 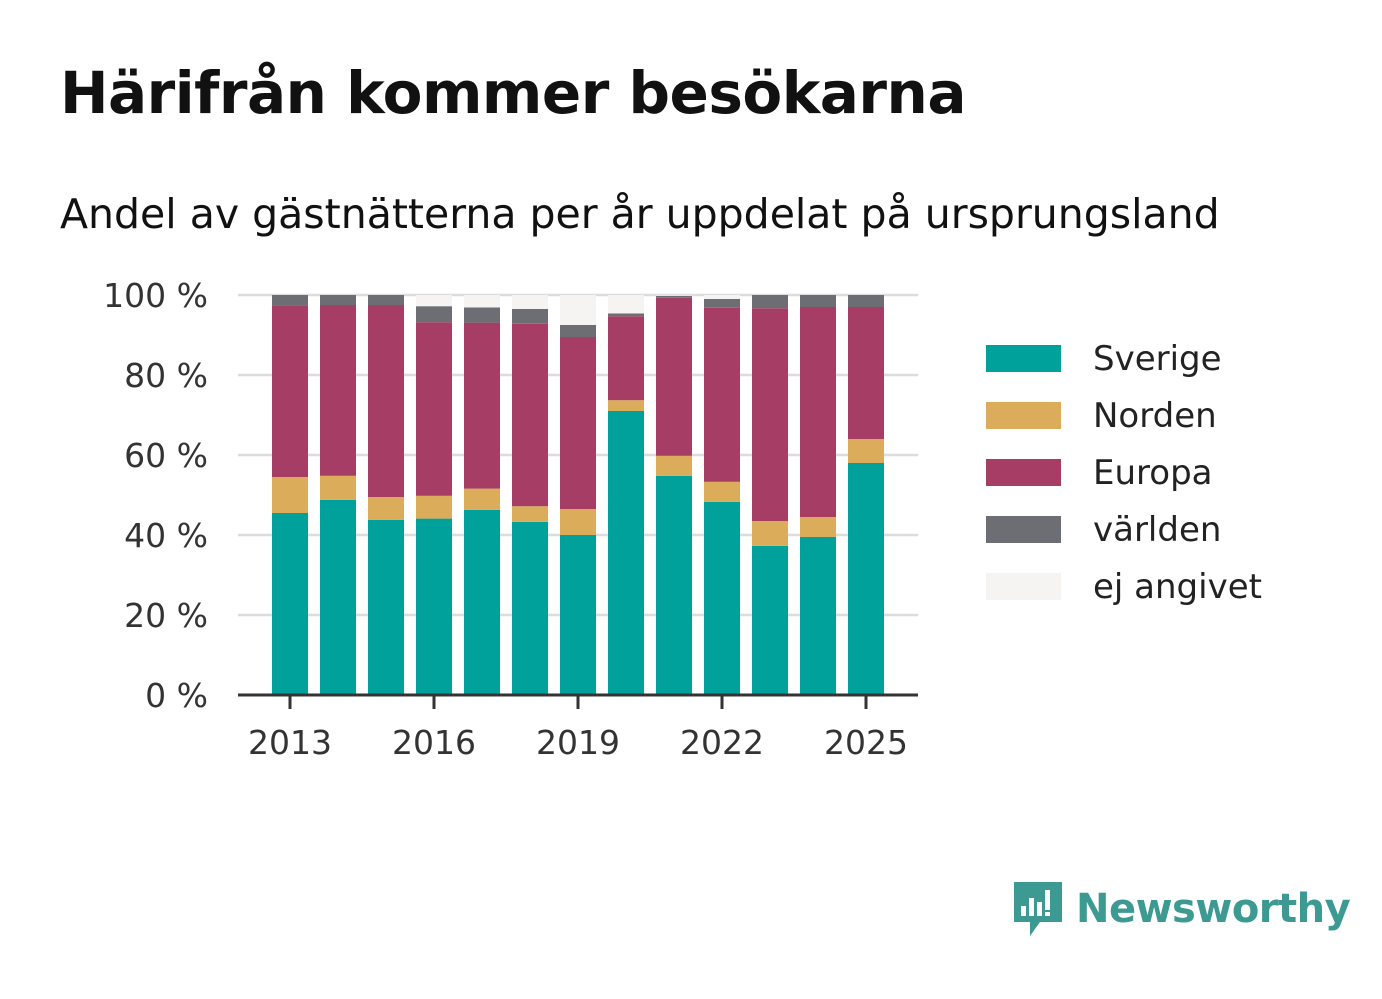 I want to click on legend-item-varlden: världen, so click(x=1124, y=529).